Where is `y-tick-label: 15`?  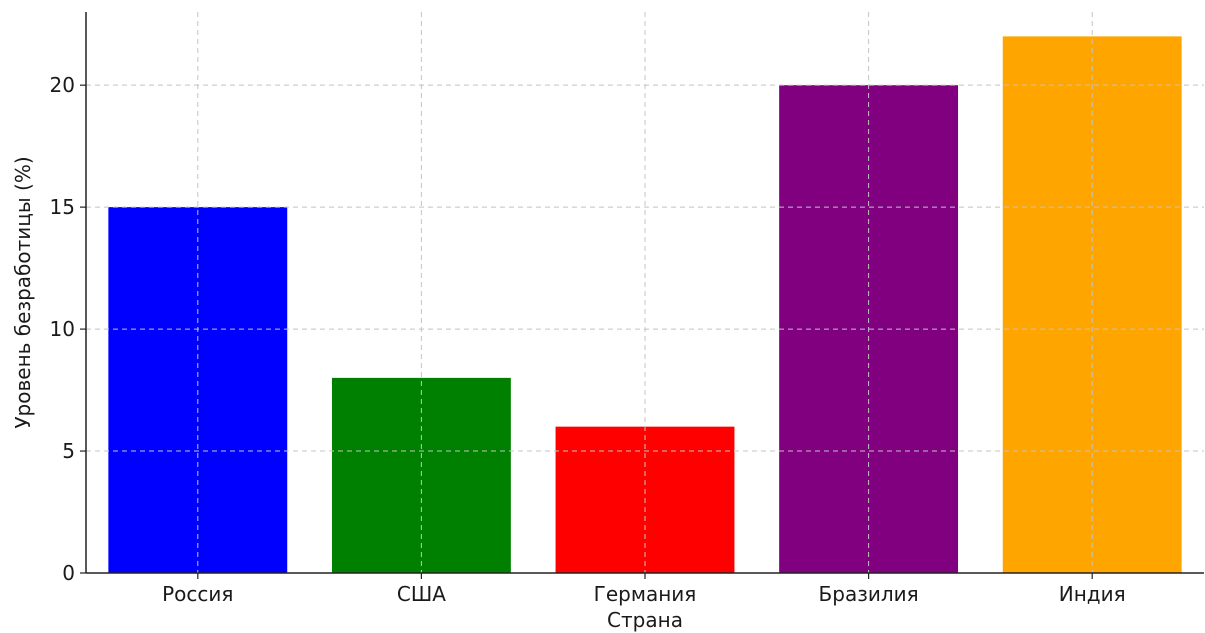
y-tick-label: 15 is located at coordinates (62, 207).